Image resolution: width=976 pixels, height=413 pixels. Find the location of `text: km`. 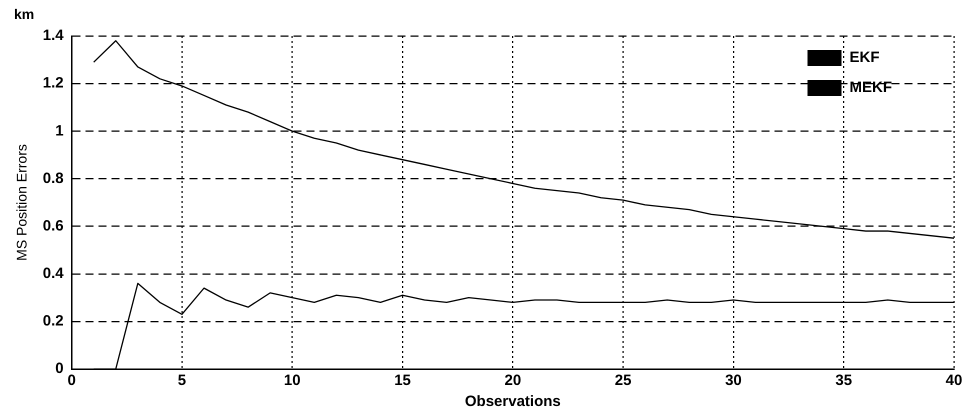

text: km is located at coordinates (24, 14).